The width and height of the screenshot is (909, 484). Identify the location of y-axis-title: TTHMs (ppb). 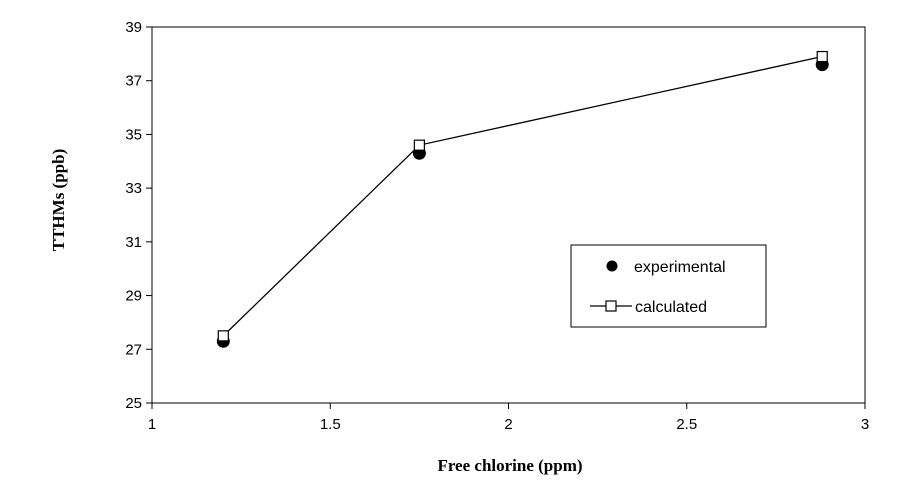
(58, 200).